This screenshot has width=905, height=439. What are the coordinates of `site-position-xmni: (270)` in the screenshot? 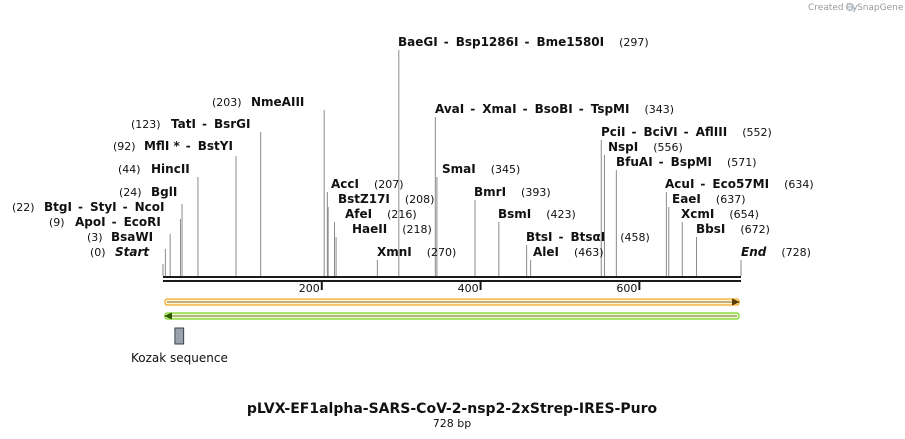 It's located at (442, 252).